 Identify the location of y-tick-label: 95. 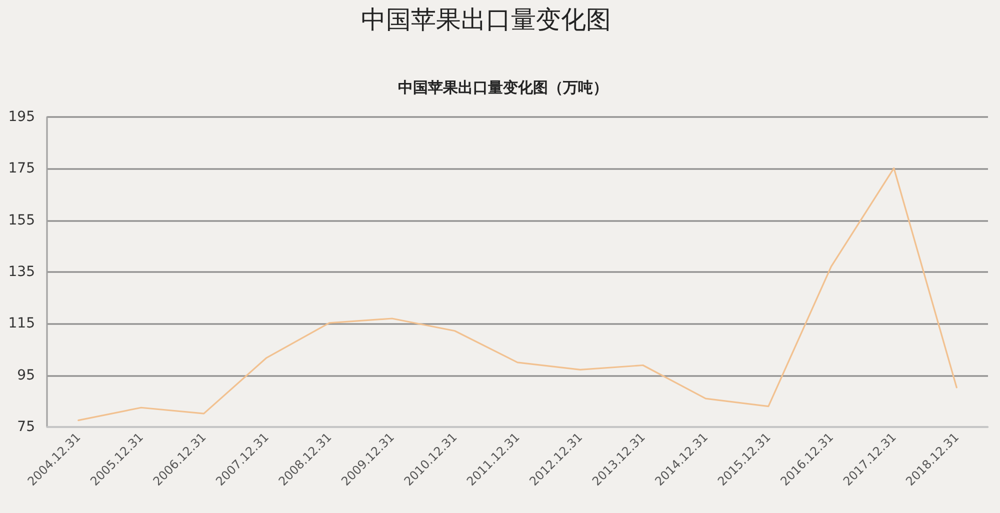
(26, 375).